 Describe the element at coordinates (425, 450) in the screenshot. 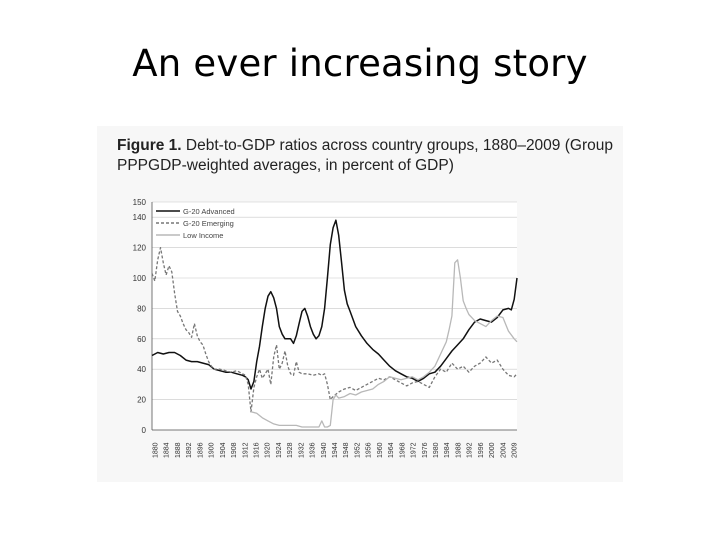

I see `x-tick-label: 1976` at that location.